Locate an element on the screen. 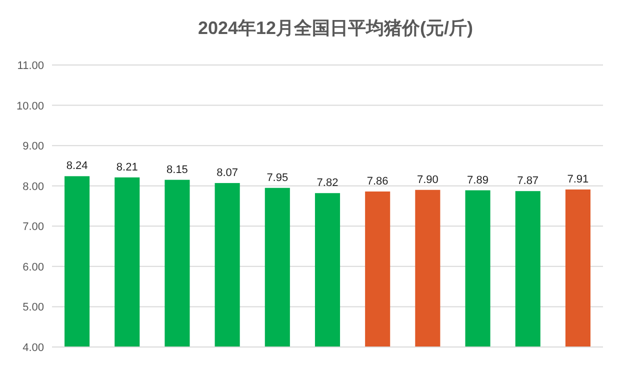 This screenshot has width=631, height=369. data-label: 7.86 is located at coordinates (377, 181).